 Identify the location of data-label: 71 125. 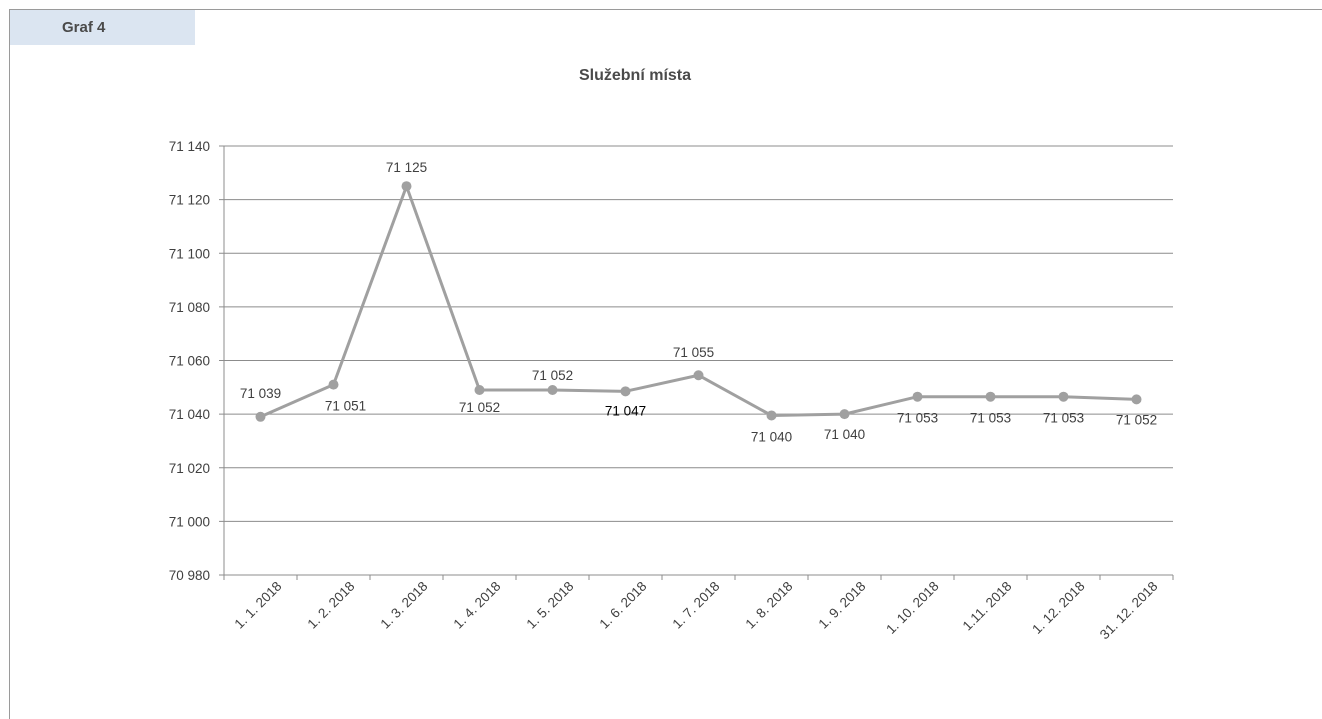
(406, 167).